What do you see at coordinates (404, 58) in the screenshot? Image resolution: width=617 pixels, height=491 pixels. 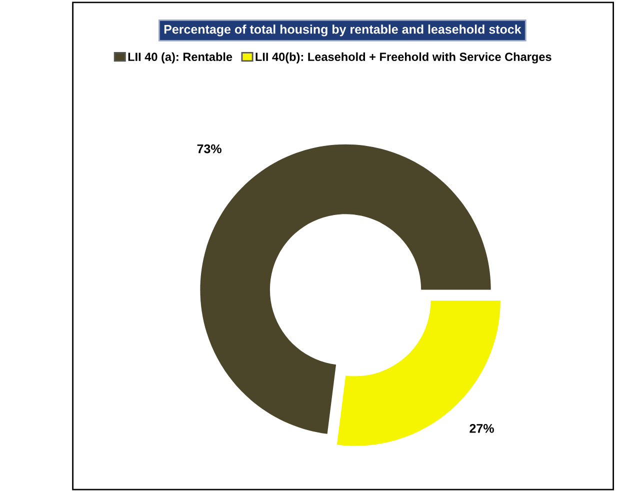 I see `legend-label: LII 40(b): Leasehold + Freehold with Service Charges` at bounding box center [404, 58].